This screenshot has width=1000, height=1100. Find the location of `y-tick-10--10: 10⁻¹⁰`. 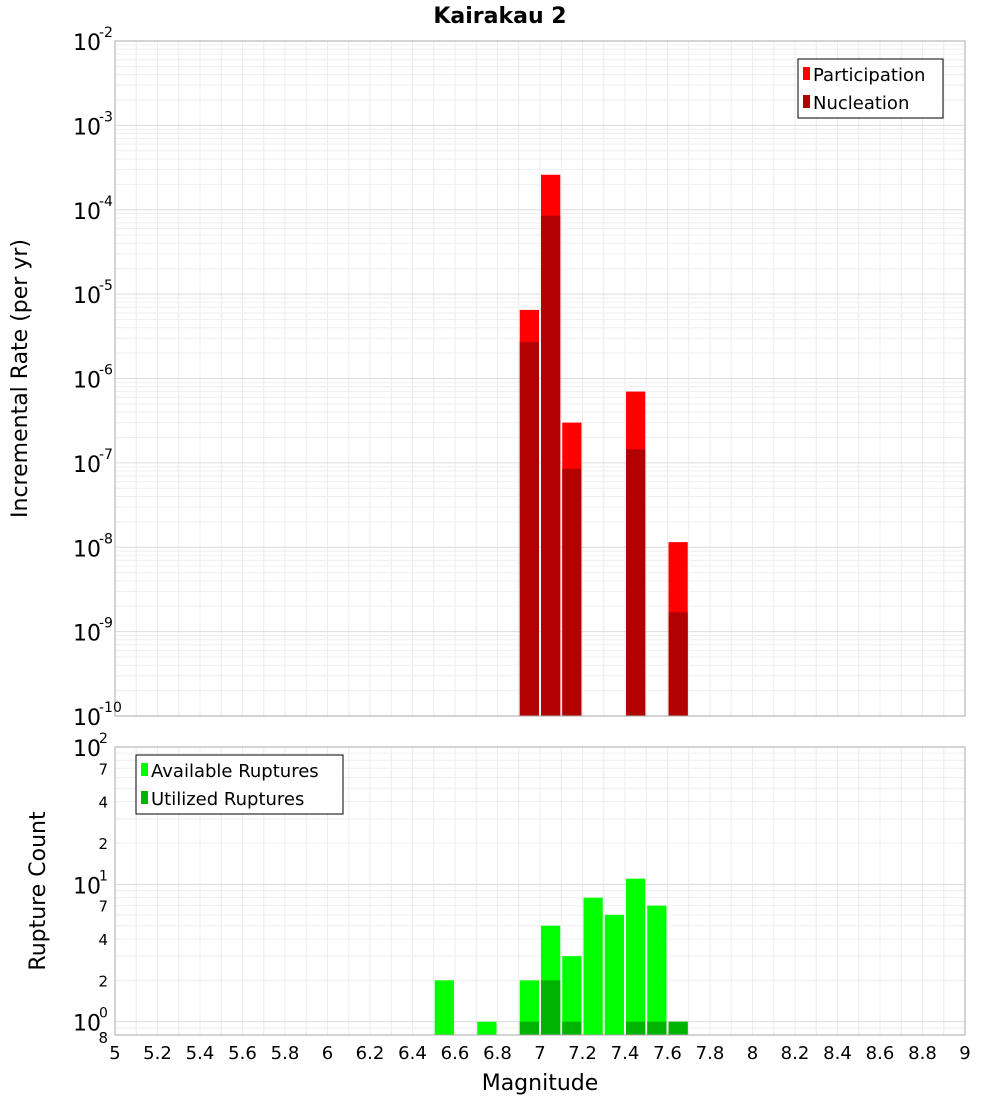

y-tick-10--10: 10⁻¹⁰ is located at coordinates (97, 715).